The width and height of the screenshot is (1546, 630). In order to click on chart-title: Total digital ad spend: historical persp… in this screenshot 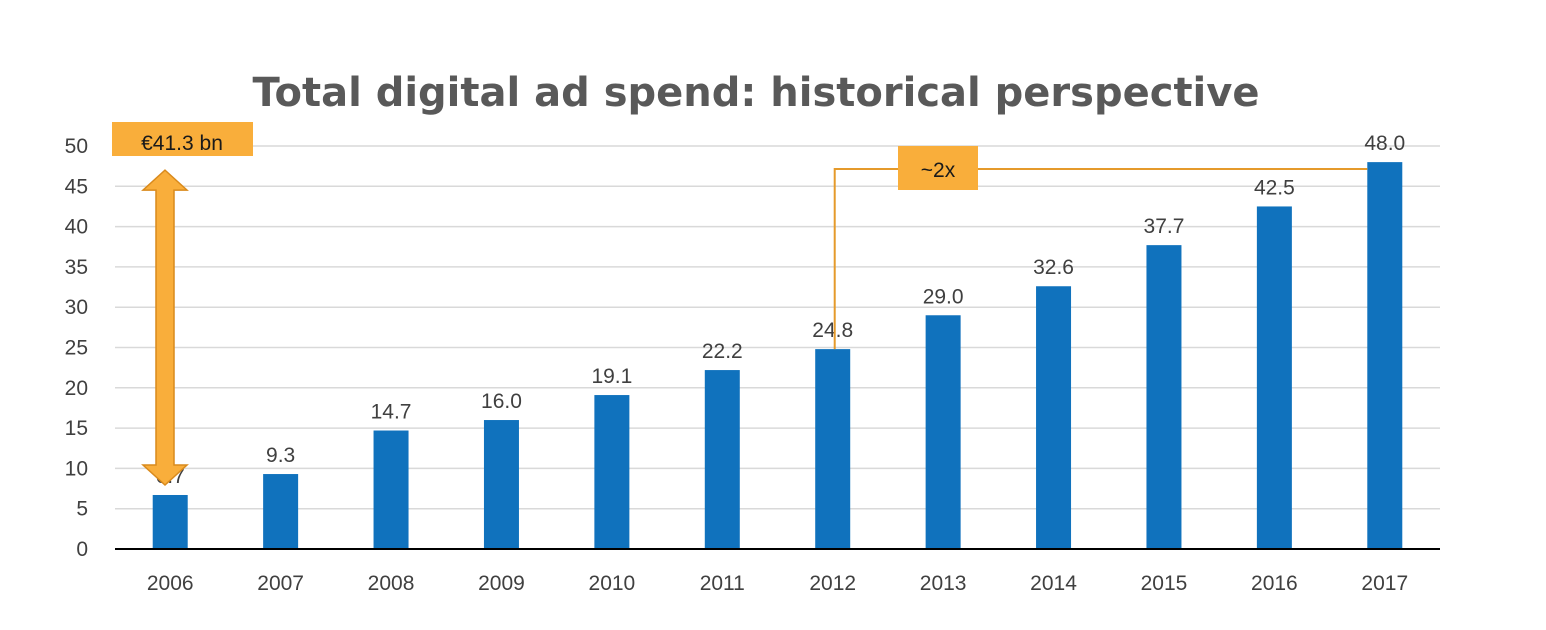, I will do `click(756, 93)`.